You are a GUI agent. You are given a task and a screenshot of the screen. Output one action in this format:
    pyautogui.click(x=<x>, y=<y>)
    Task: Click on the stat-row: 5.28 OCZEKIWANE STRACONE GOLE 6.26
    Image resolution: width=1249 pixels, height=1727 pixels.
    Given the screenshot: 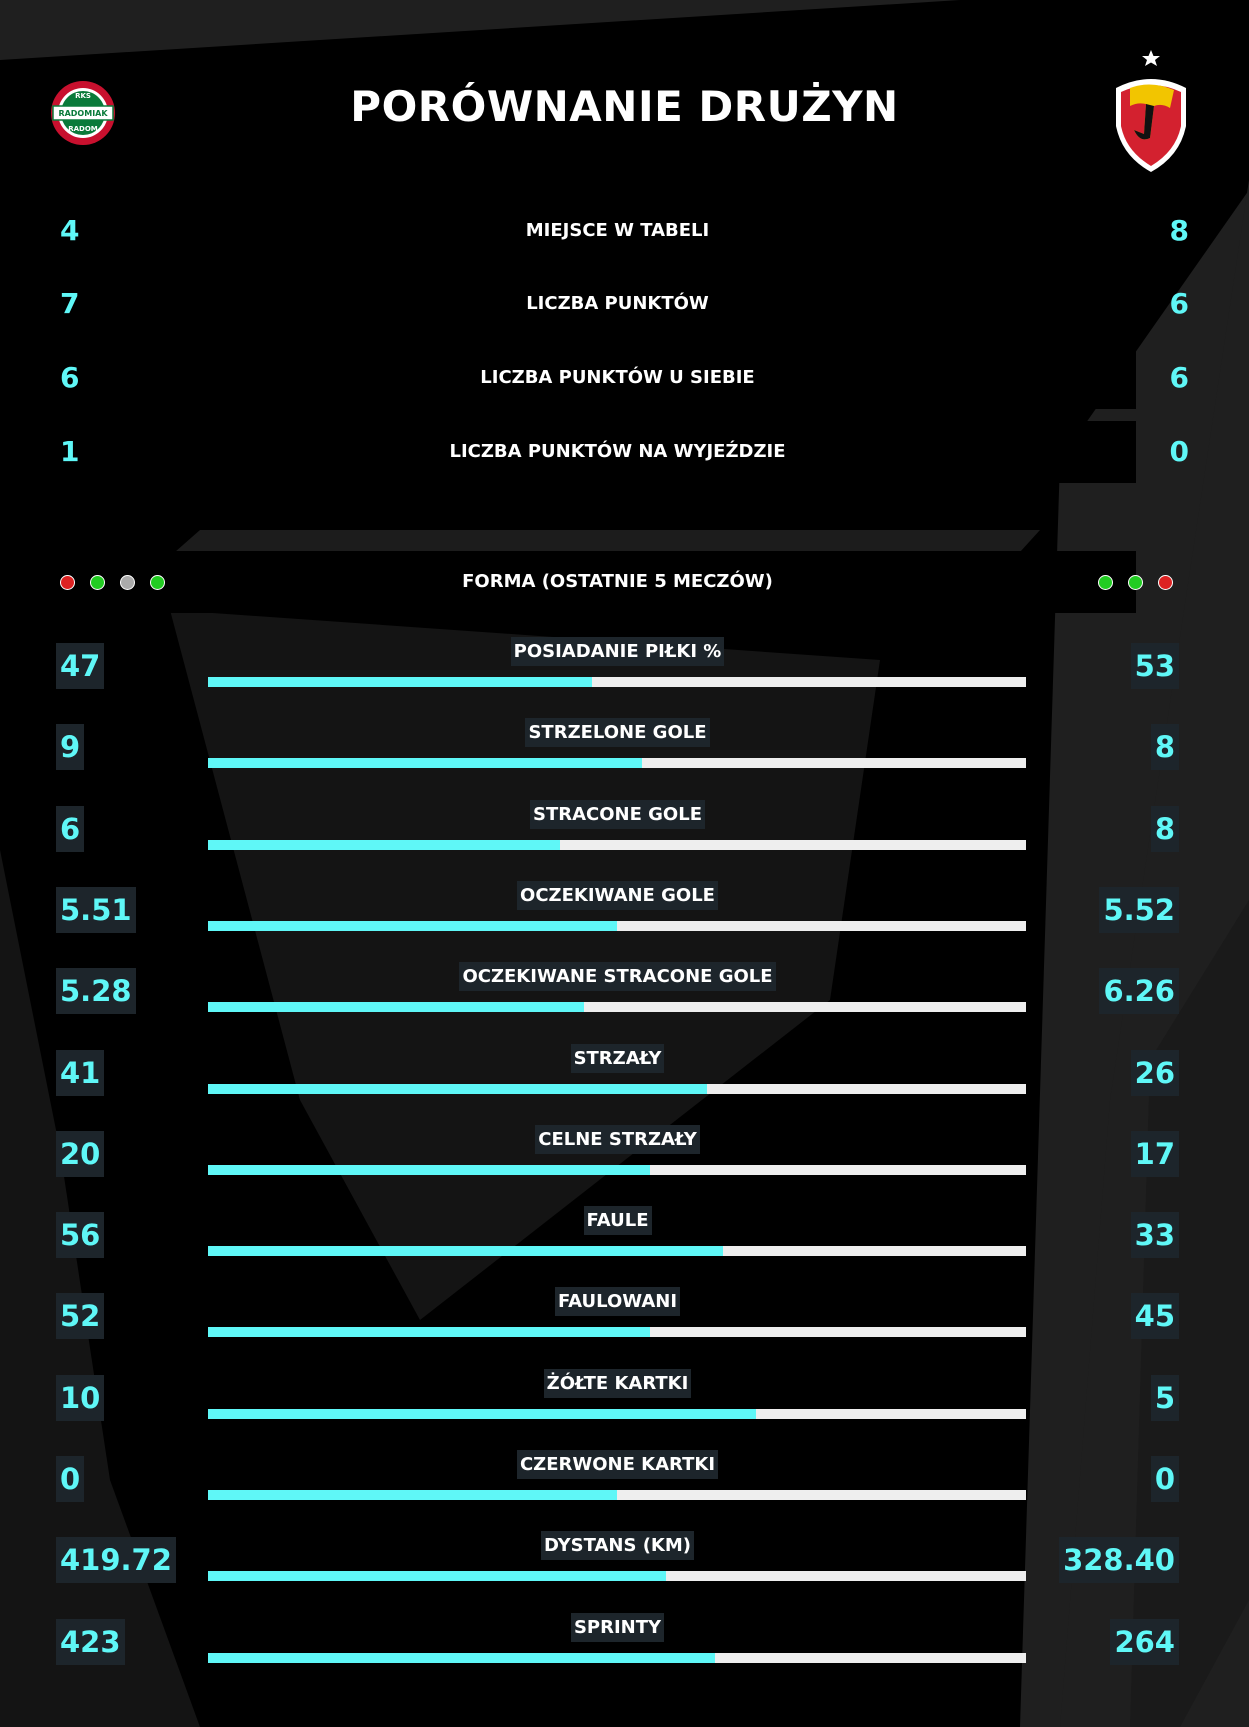 What is the action you would take?
    pyautogui.click(x=624, y=997)
    